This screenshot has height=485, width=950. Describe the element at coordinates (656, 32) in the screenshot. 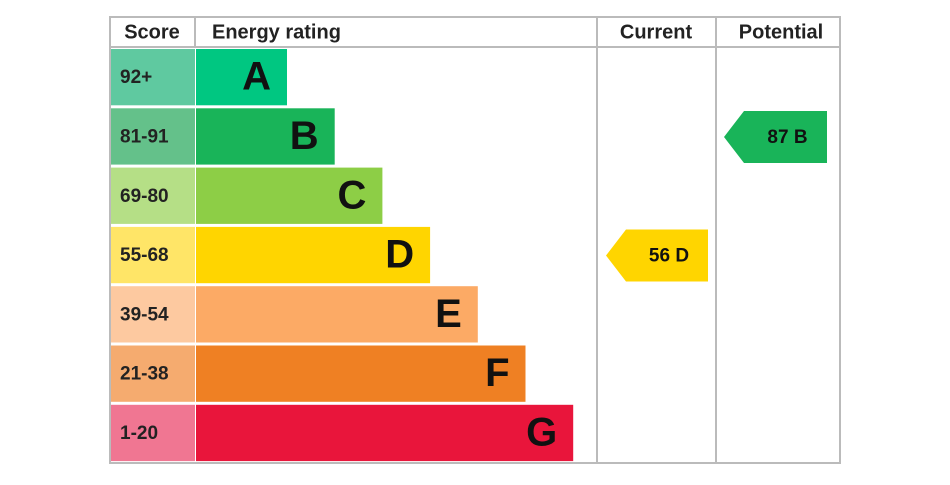

I see `header: Current` at that location.